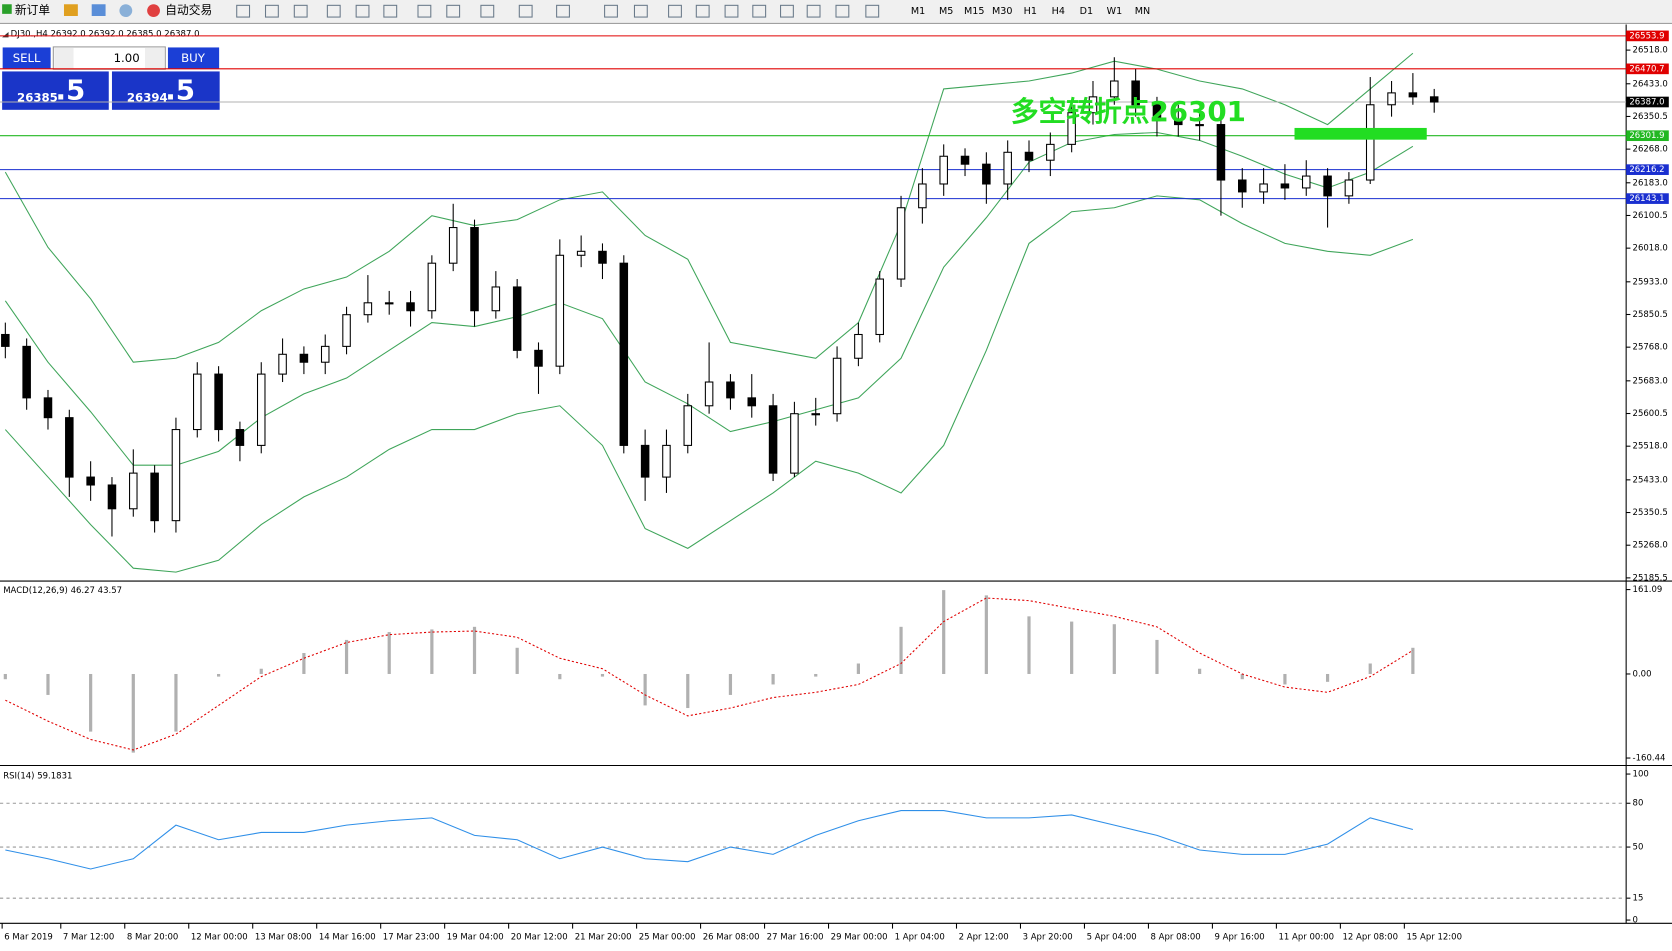  Describe the element at coordinates (411, 938) in the screenshot. I see `x-tick-label: 17 Mar 23:00` at that location.